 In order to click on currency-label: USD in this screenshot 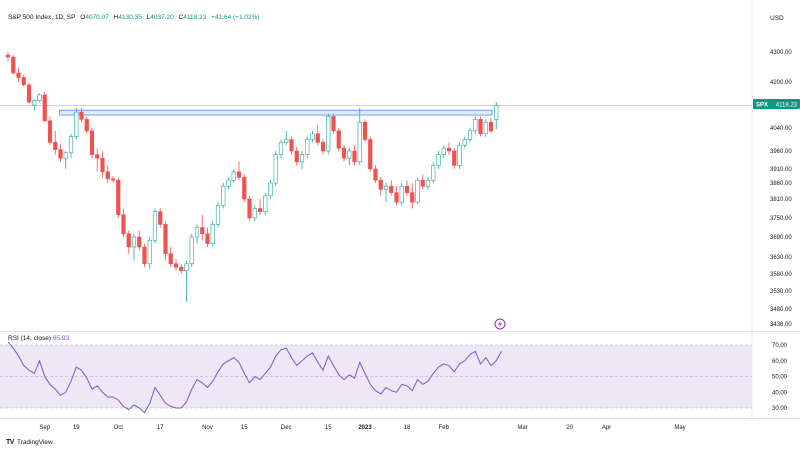, I will do `click(777, 18)`.